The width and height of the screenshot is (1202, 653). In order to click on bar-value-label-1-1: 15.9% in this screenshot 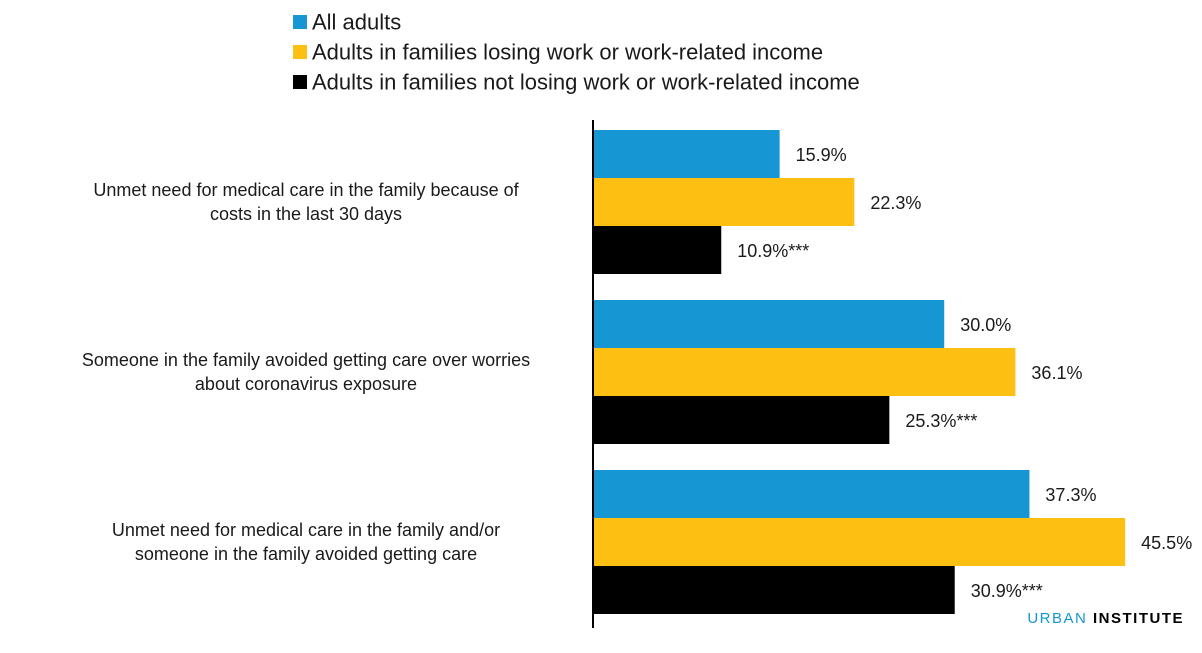, I will do `click(821, 155)`.